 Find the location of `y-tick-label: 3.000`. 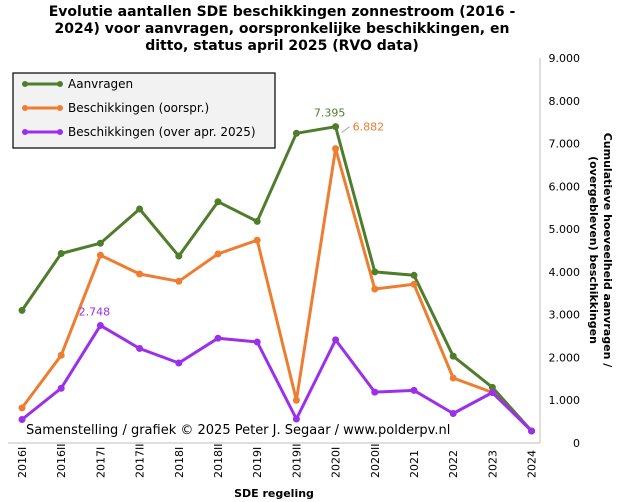

y-tick-label: 3.000 is located at coordinates (565, 315).